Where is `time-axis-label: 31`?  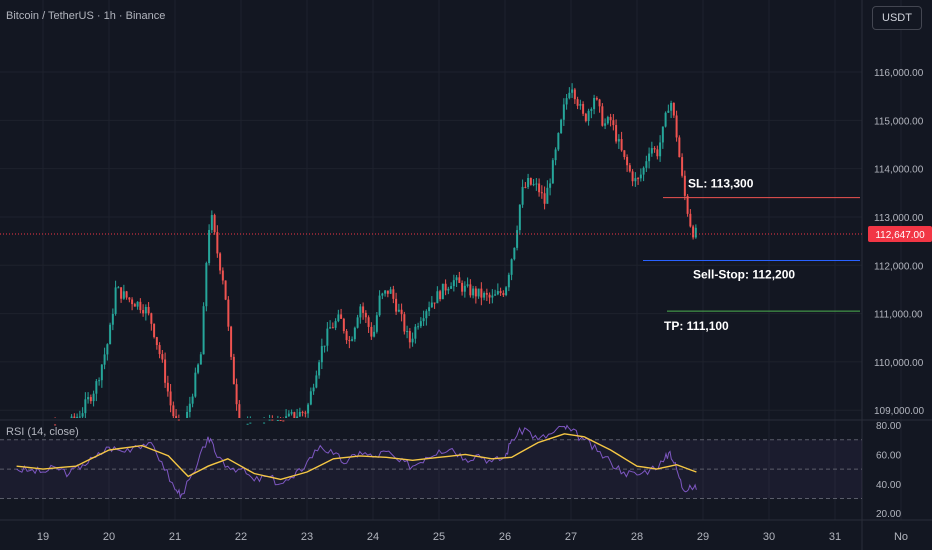
time-axis-label: 31 is located at coordinates (835, 537).